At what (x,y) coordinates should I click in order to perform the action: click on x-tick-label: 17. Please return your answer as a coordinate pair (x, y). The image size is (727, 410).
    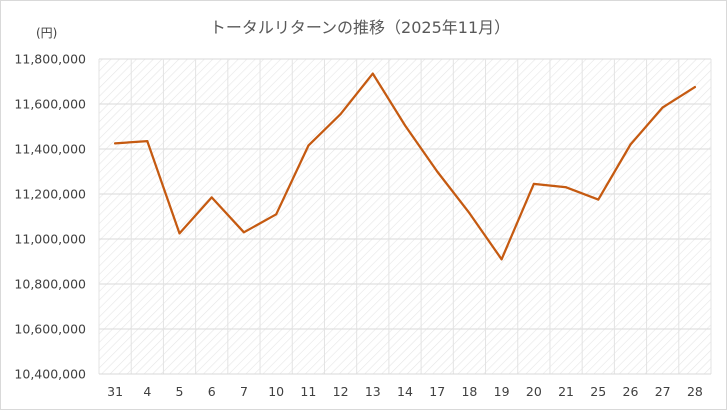
    Looking at the image, I should click on (437, 391).